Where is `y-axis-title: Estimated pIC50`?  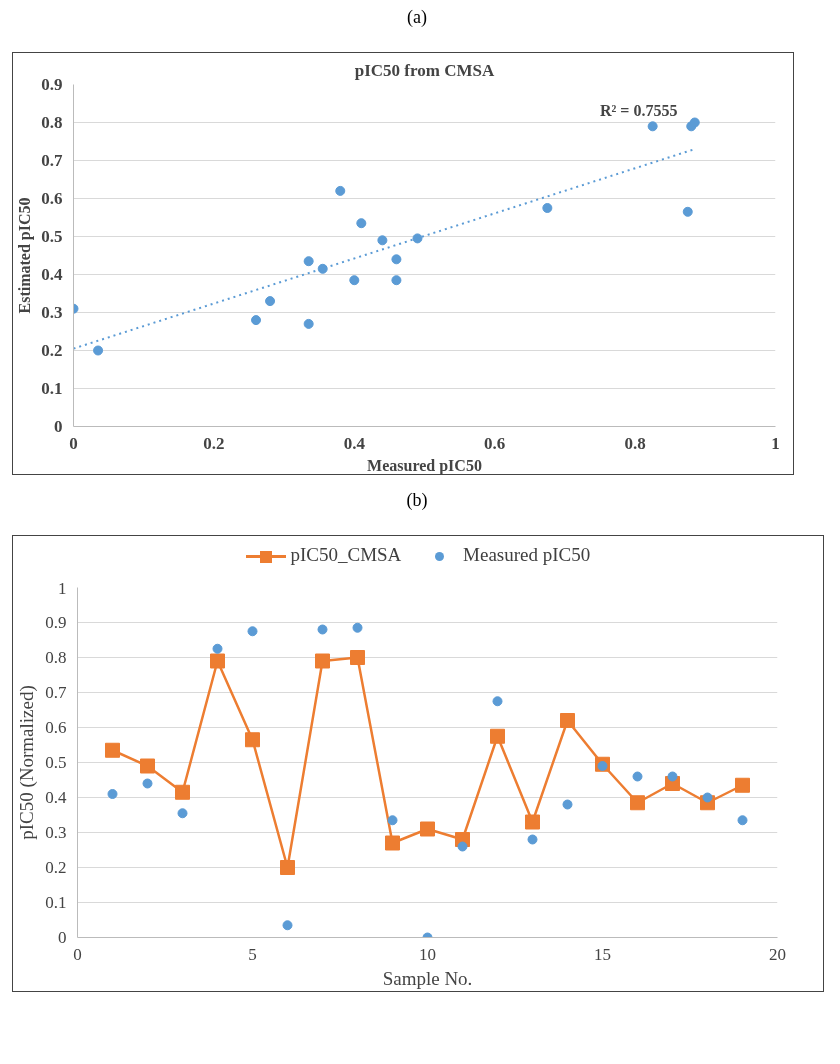
y-axis-title: Estimated pIC50 is located at coordinates (25, 255).